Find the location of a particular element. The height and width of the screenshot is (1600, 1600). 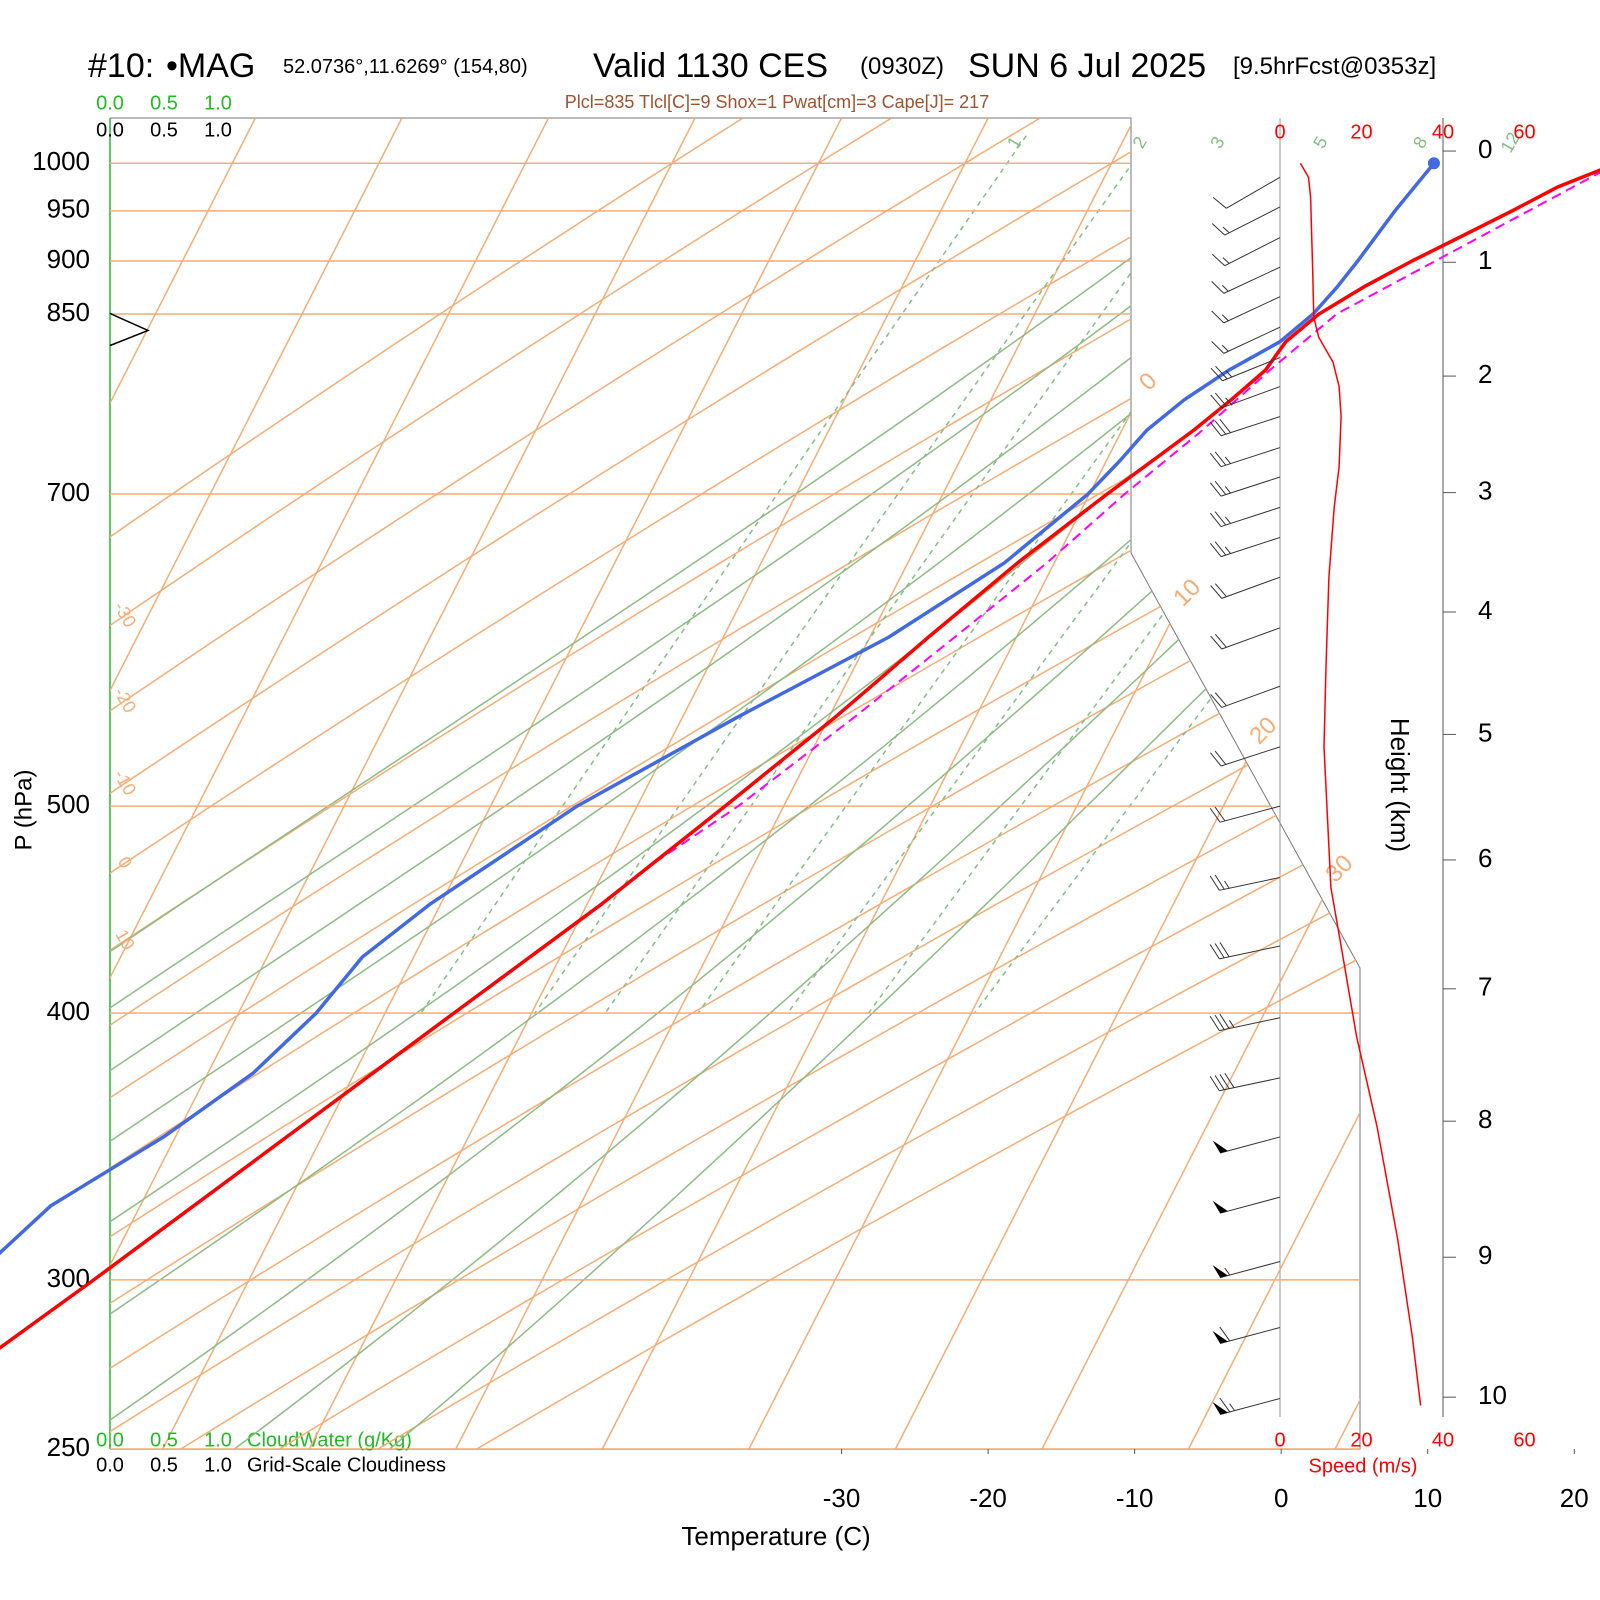

y-tick-label: 900 is located at coordinates (68, 259).